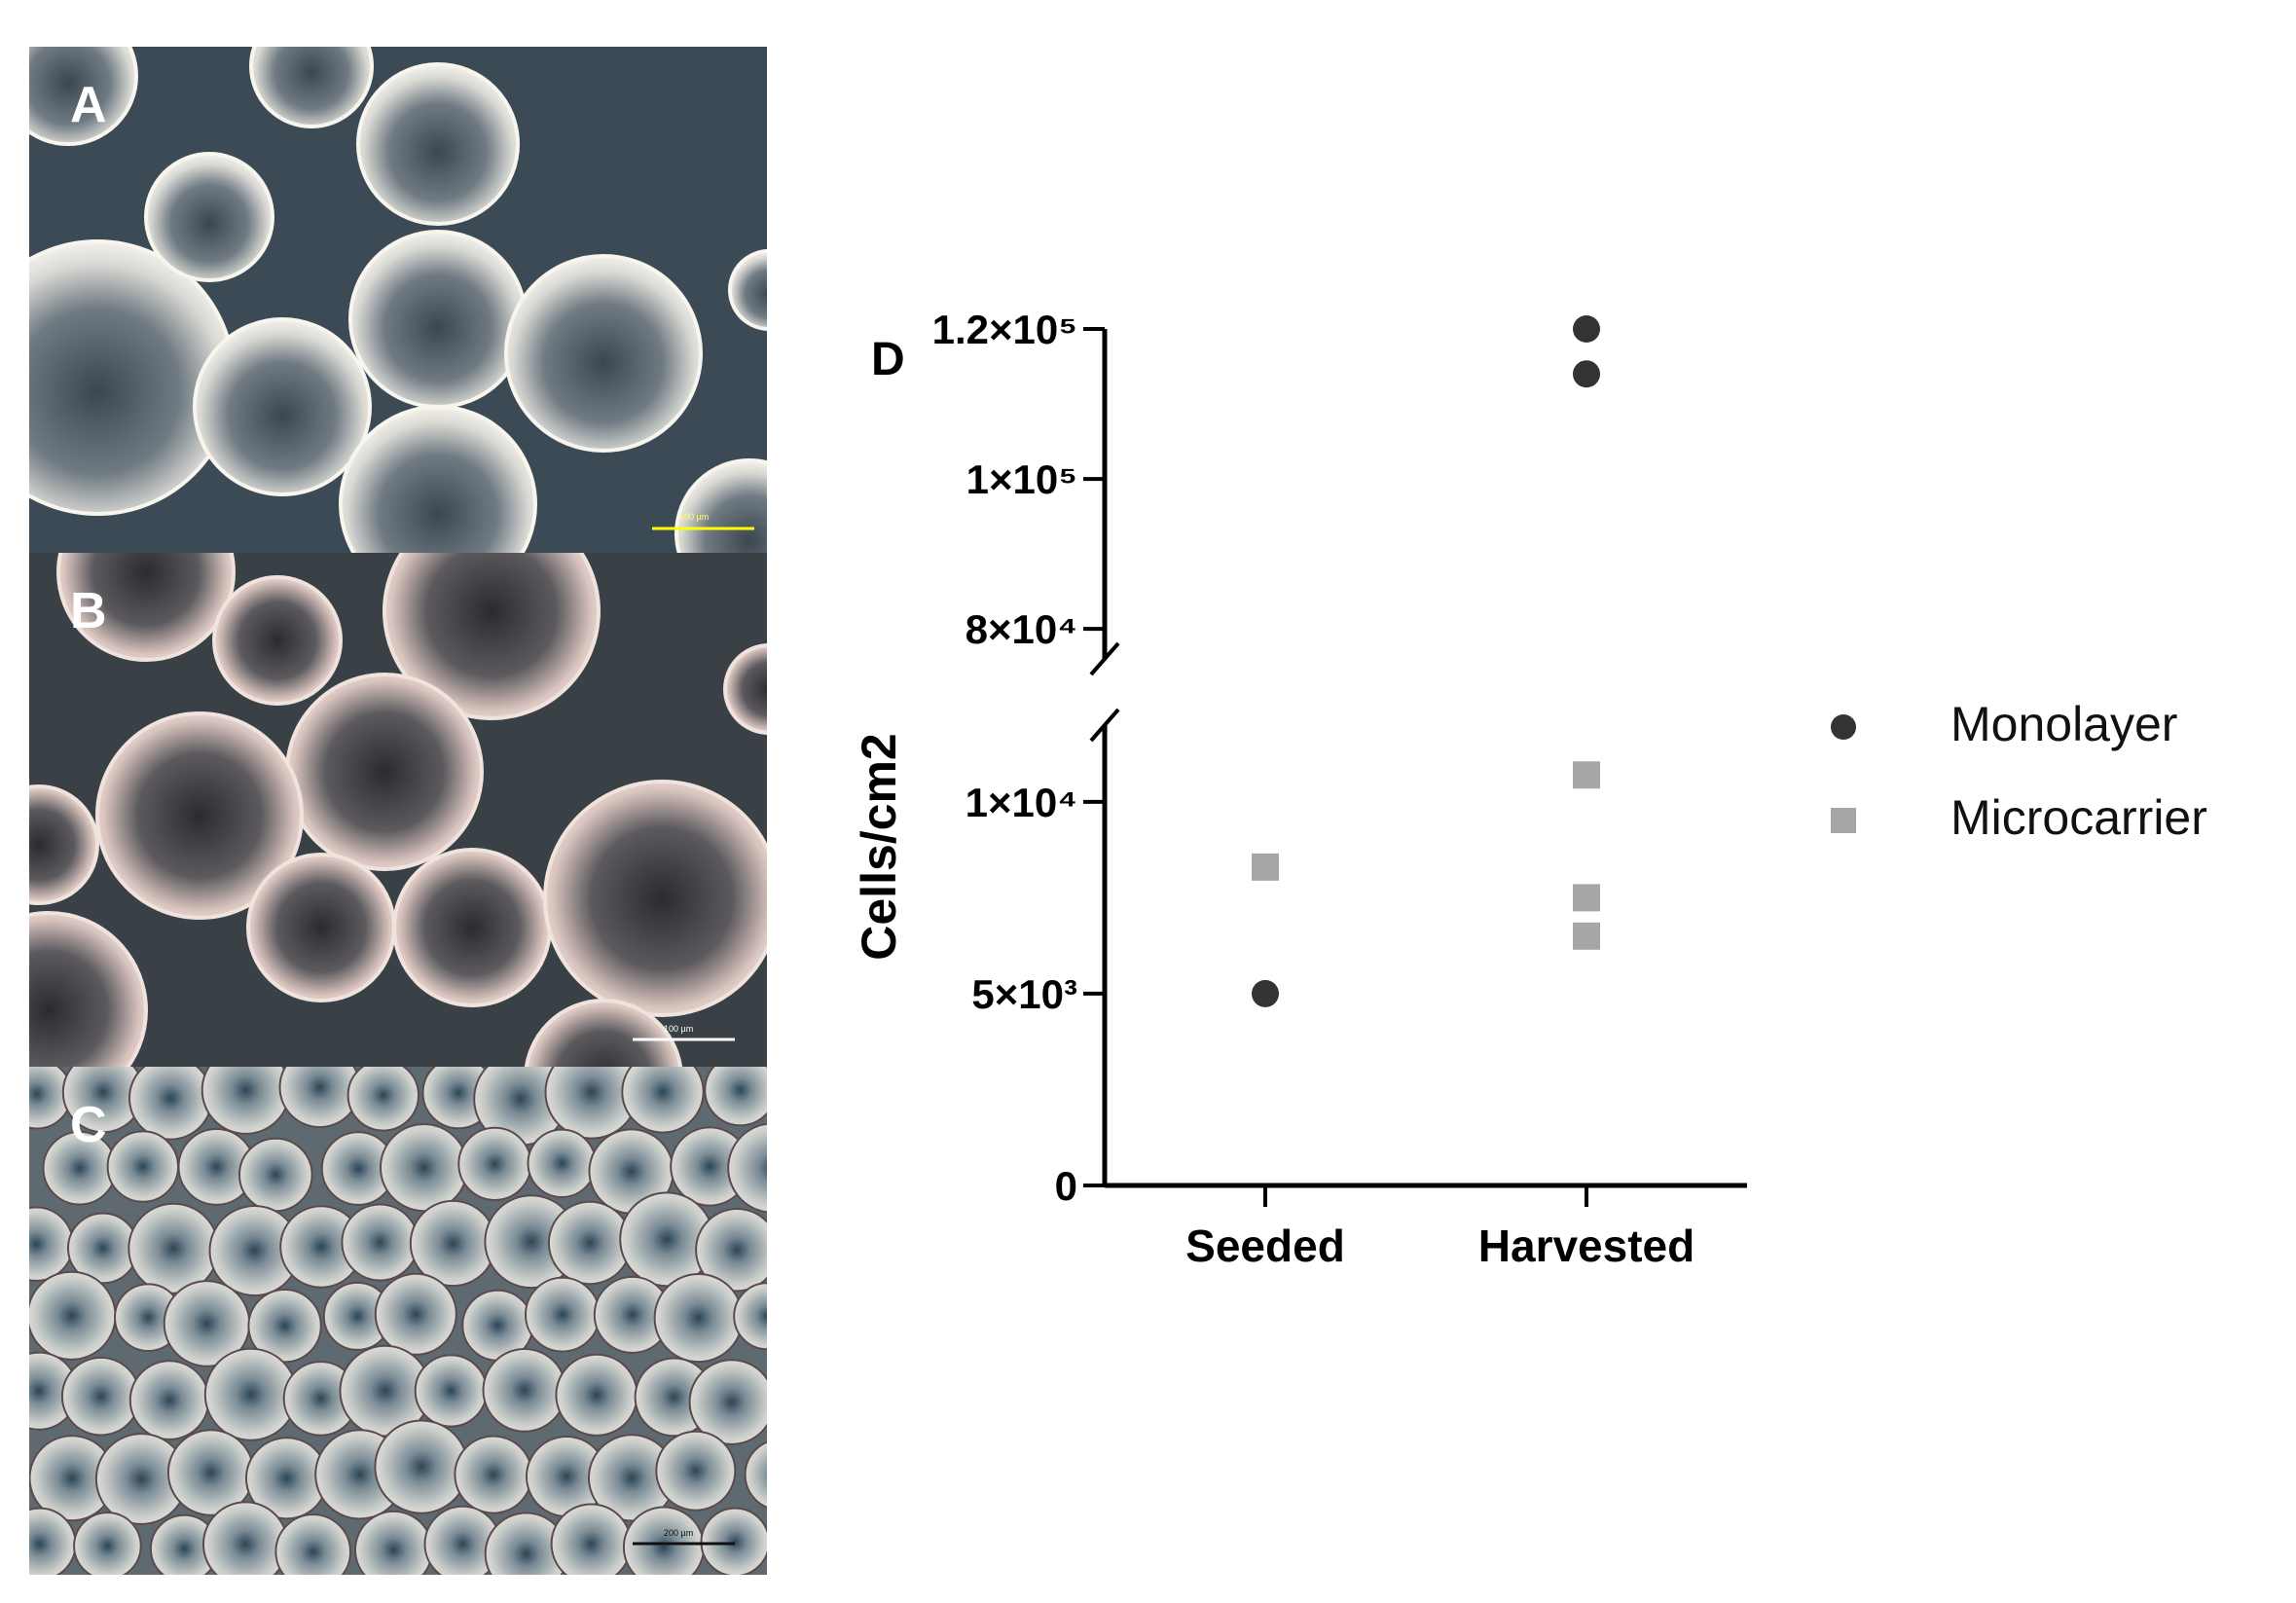  What do you see at coordinates (1021, 802) in the screenshot?
I see `y-tick-label: 1×10⁴` at bounding box center [1021, 802].